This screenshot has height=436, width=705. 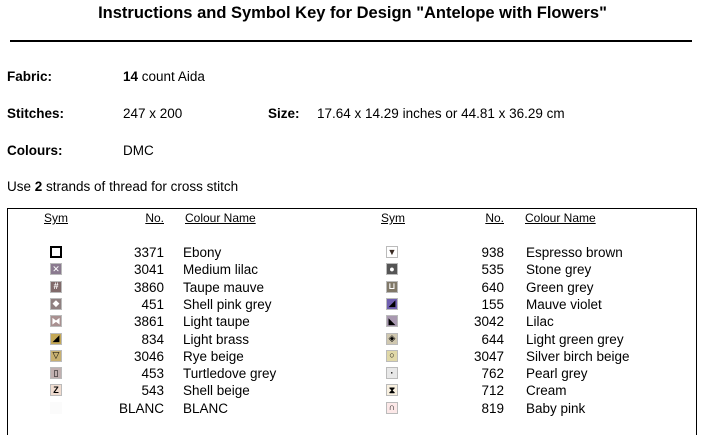 What do you see at coordinates (140, 186) in the screenshot?
I see `instruction-suffix: strands of thread for cross stitch` at bounding box center [140, 186].